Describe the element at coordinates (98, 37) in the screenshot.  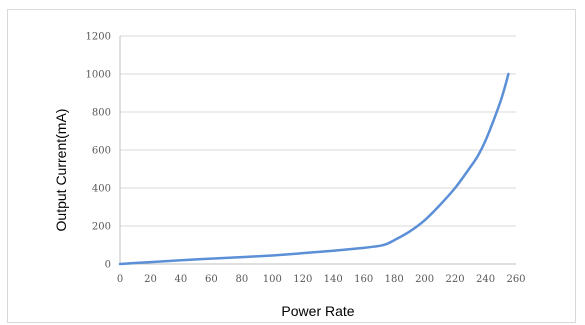
I see `y-tick-label: 1200` at that location.